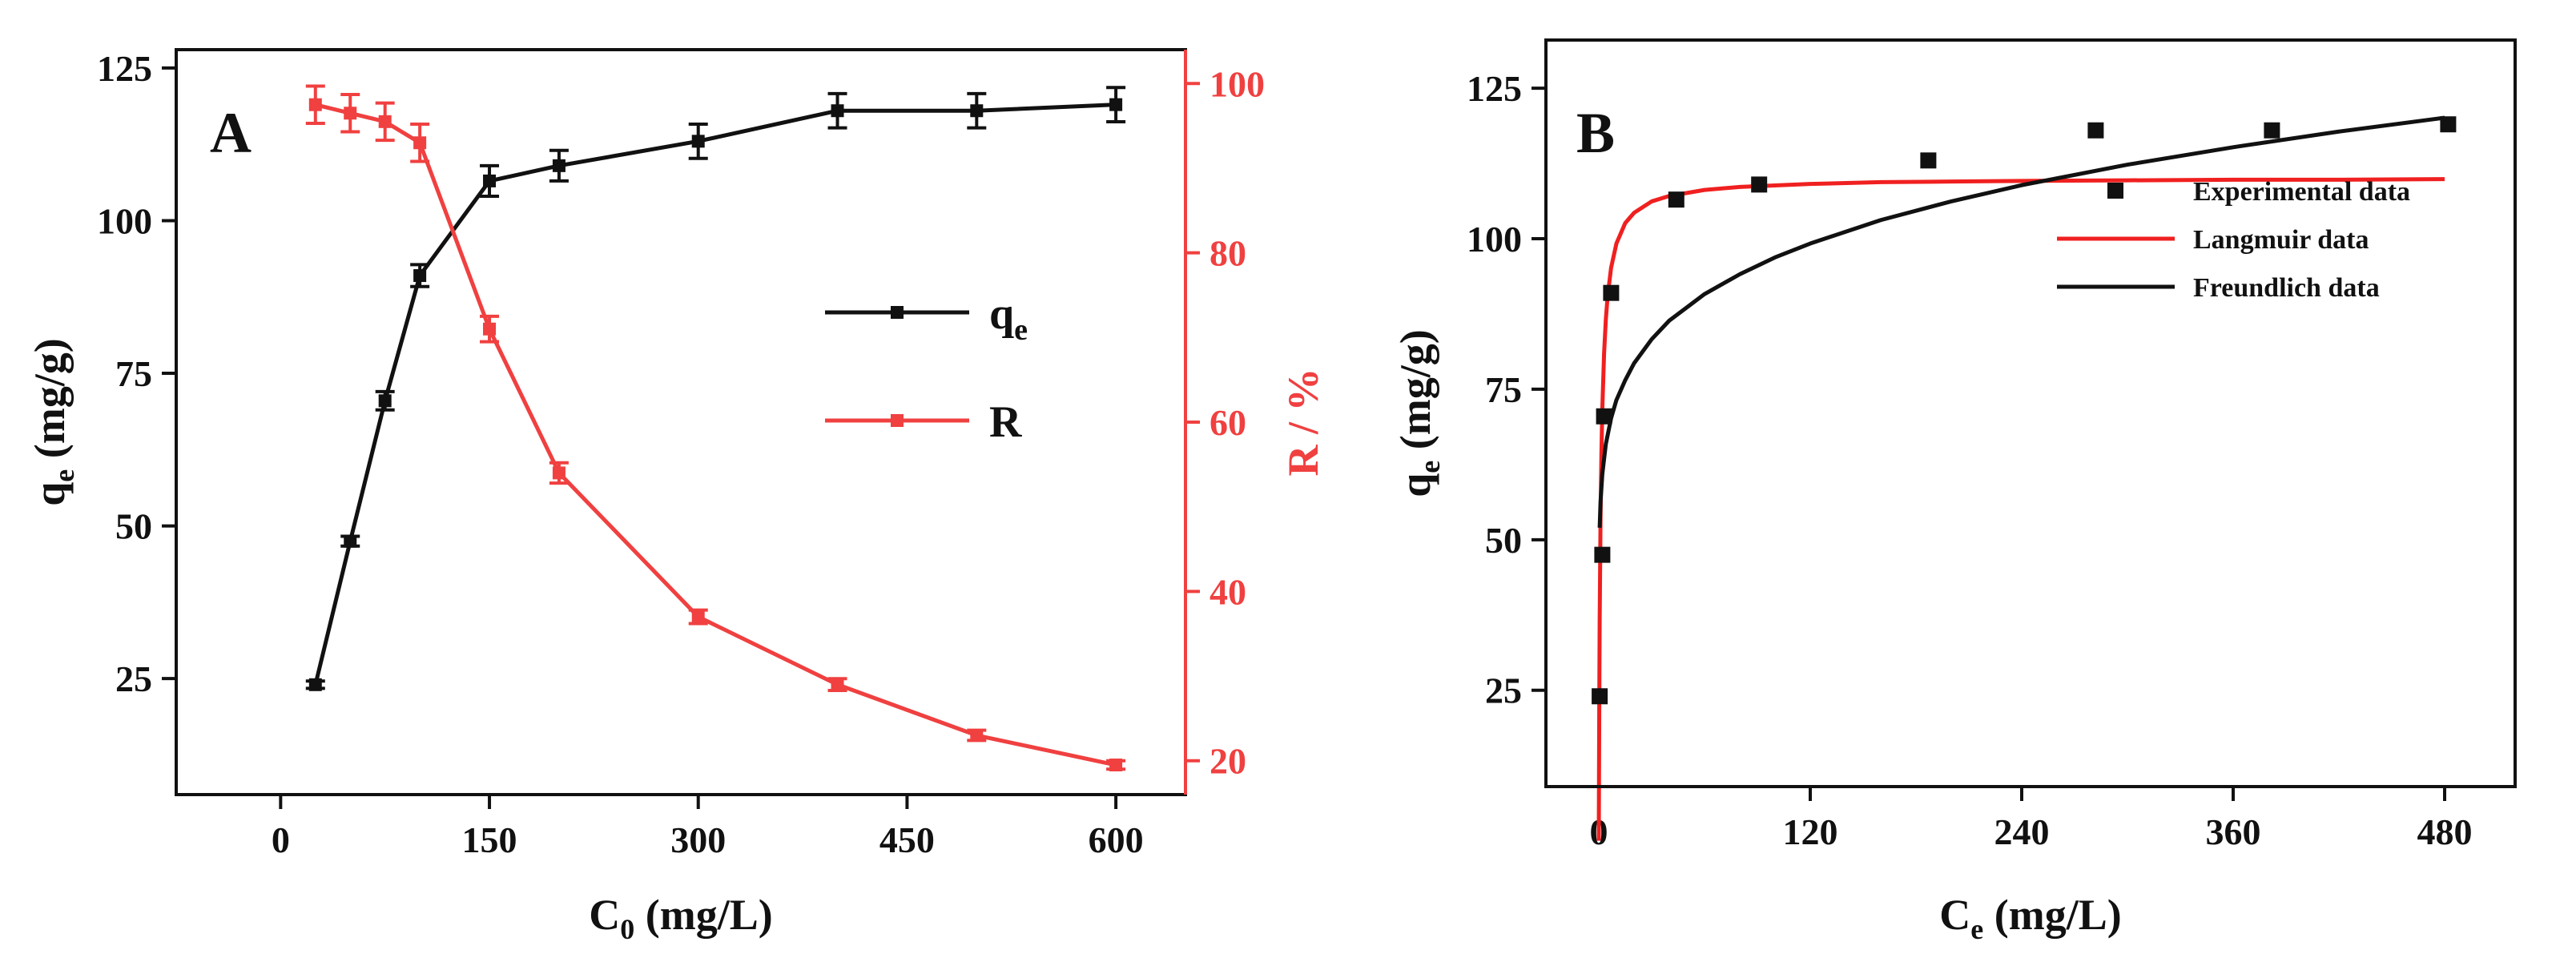  Describe the element at coordinates (1228, 591) in the screenshot. I see `panel-a-y2-tick-label: 40` at that location.